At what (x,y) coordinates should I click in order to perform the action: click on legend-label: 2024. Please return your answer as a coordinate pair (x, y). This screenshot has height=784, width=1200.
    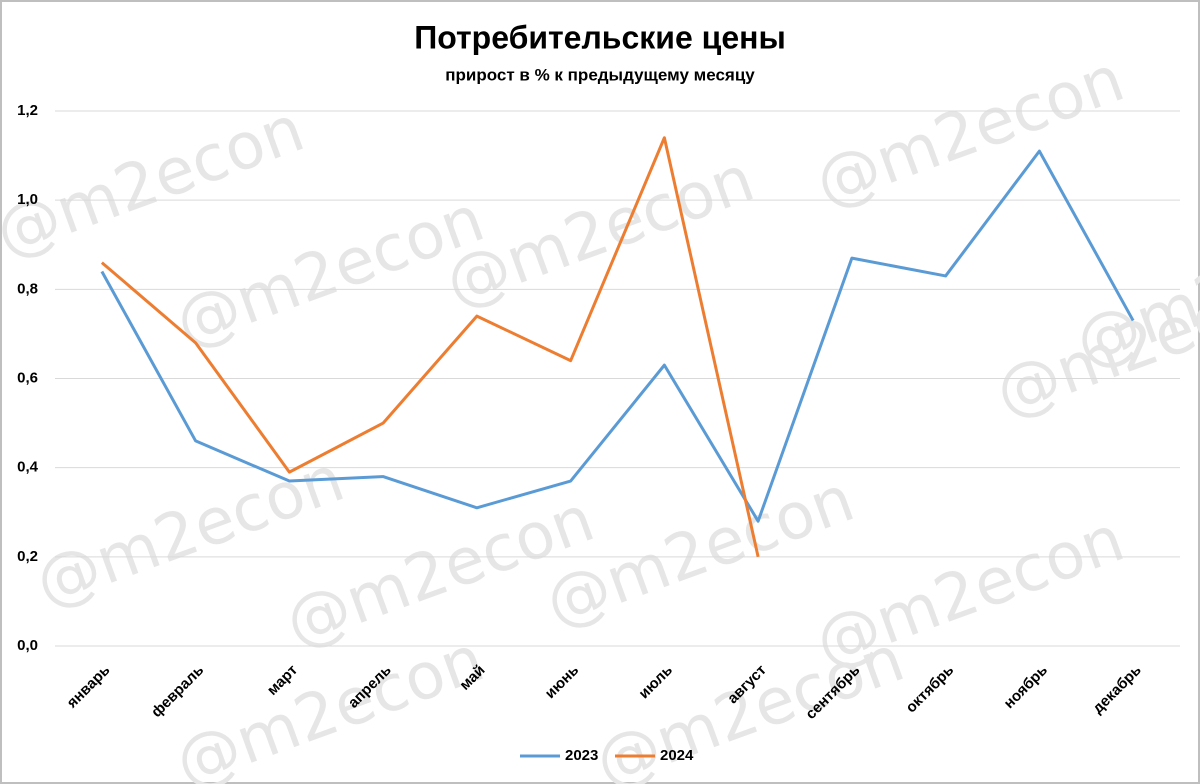
    Looking at the image, I should click on (677, 755).